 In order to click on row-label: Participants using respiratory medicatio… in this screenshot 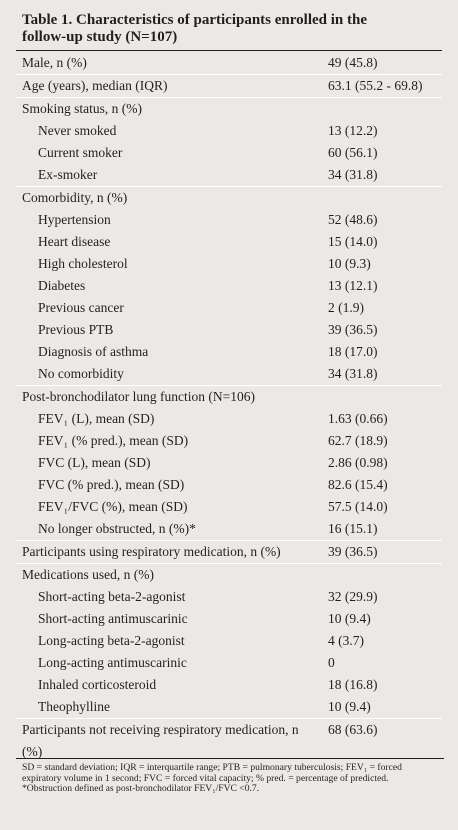, I will do `click(151, 551)`.